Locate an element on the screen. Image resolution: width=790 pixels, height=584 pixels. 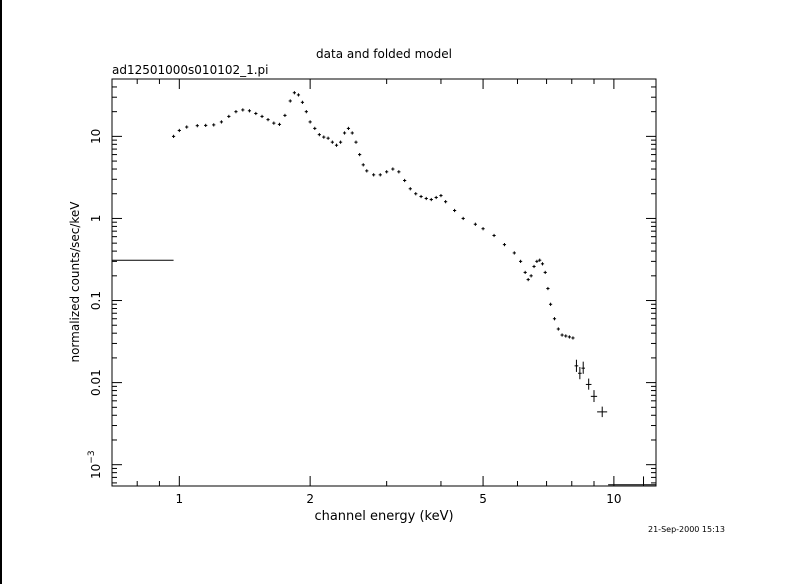
plot-timestamp: 21-Sep-2000 15:13 is located at coordinates (686, 529).